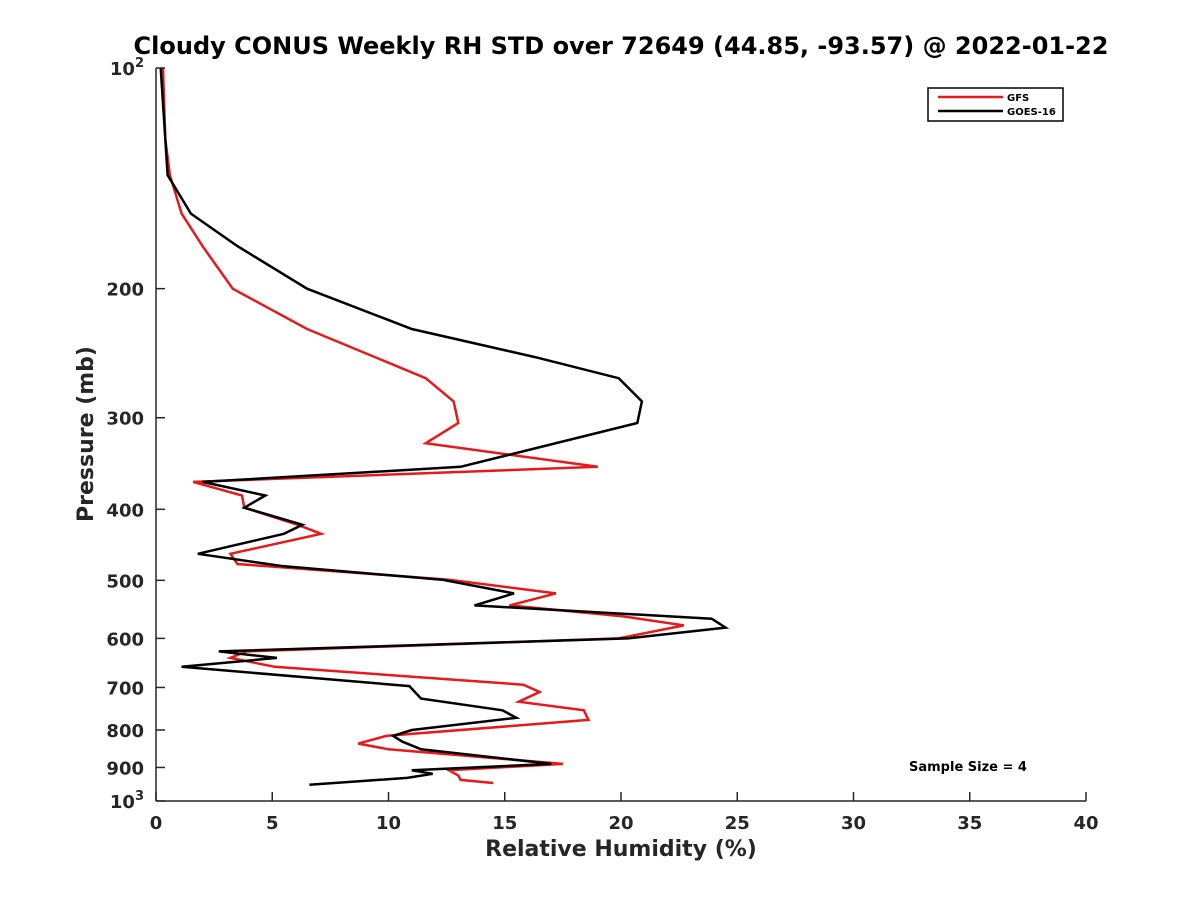  What do you see at coordinates (125, 768) in the screenshot?
I see `y-tick-label: 900` at bounding box center [125, 768].